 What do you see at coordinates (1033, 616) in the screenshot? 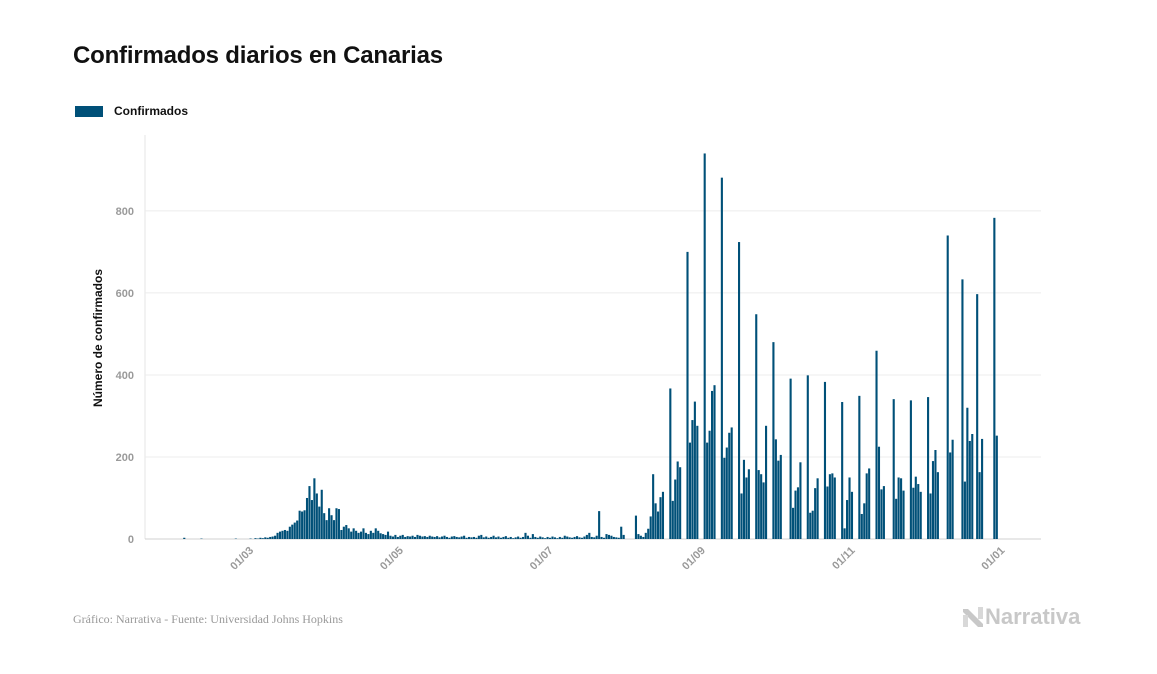
I see `logo-text: Narrativa` at bounding box center [1033, 616].